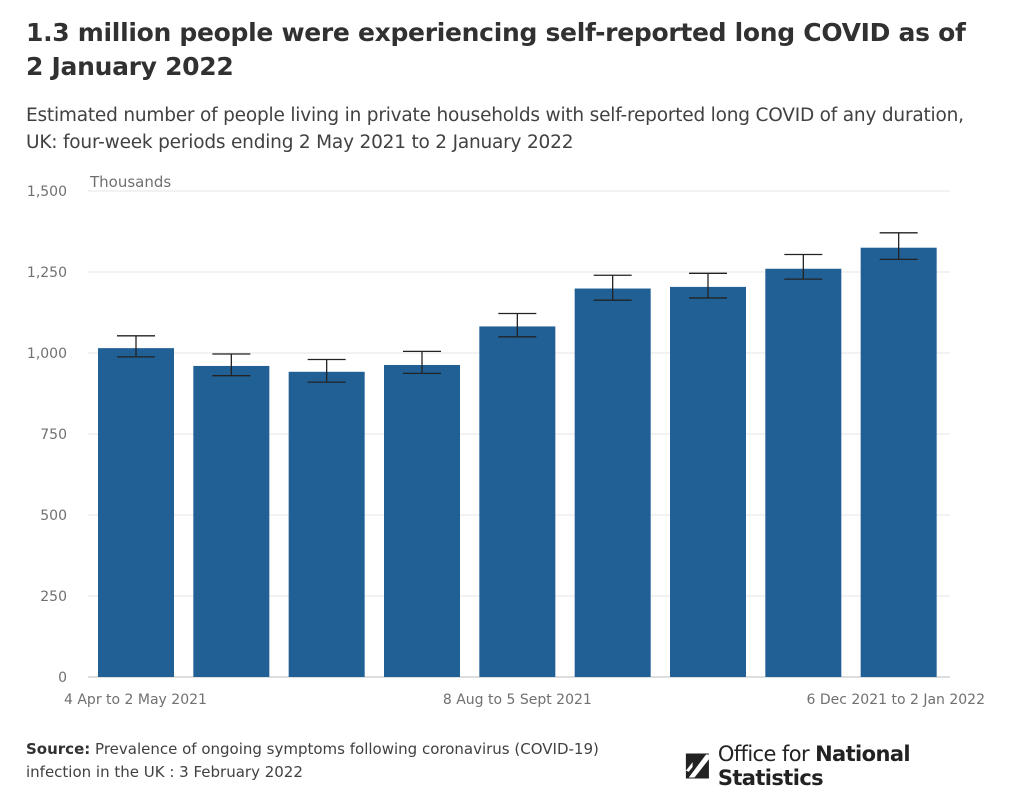 This screenshot has height=798, width=1010. I want to click on ons-logo-text-light: Office for, so click(766, 754).